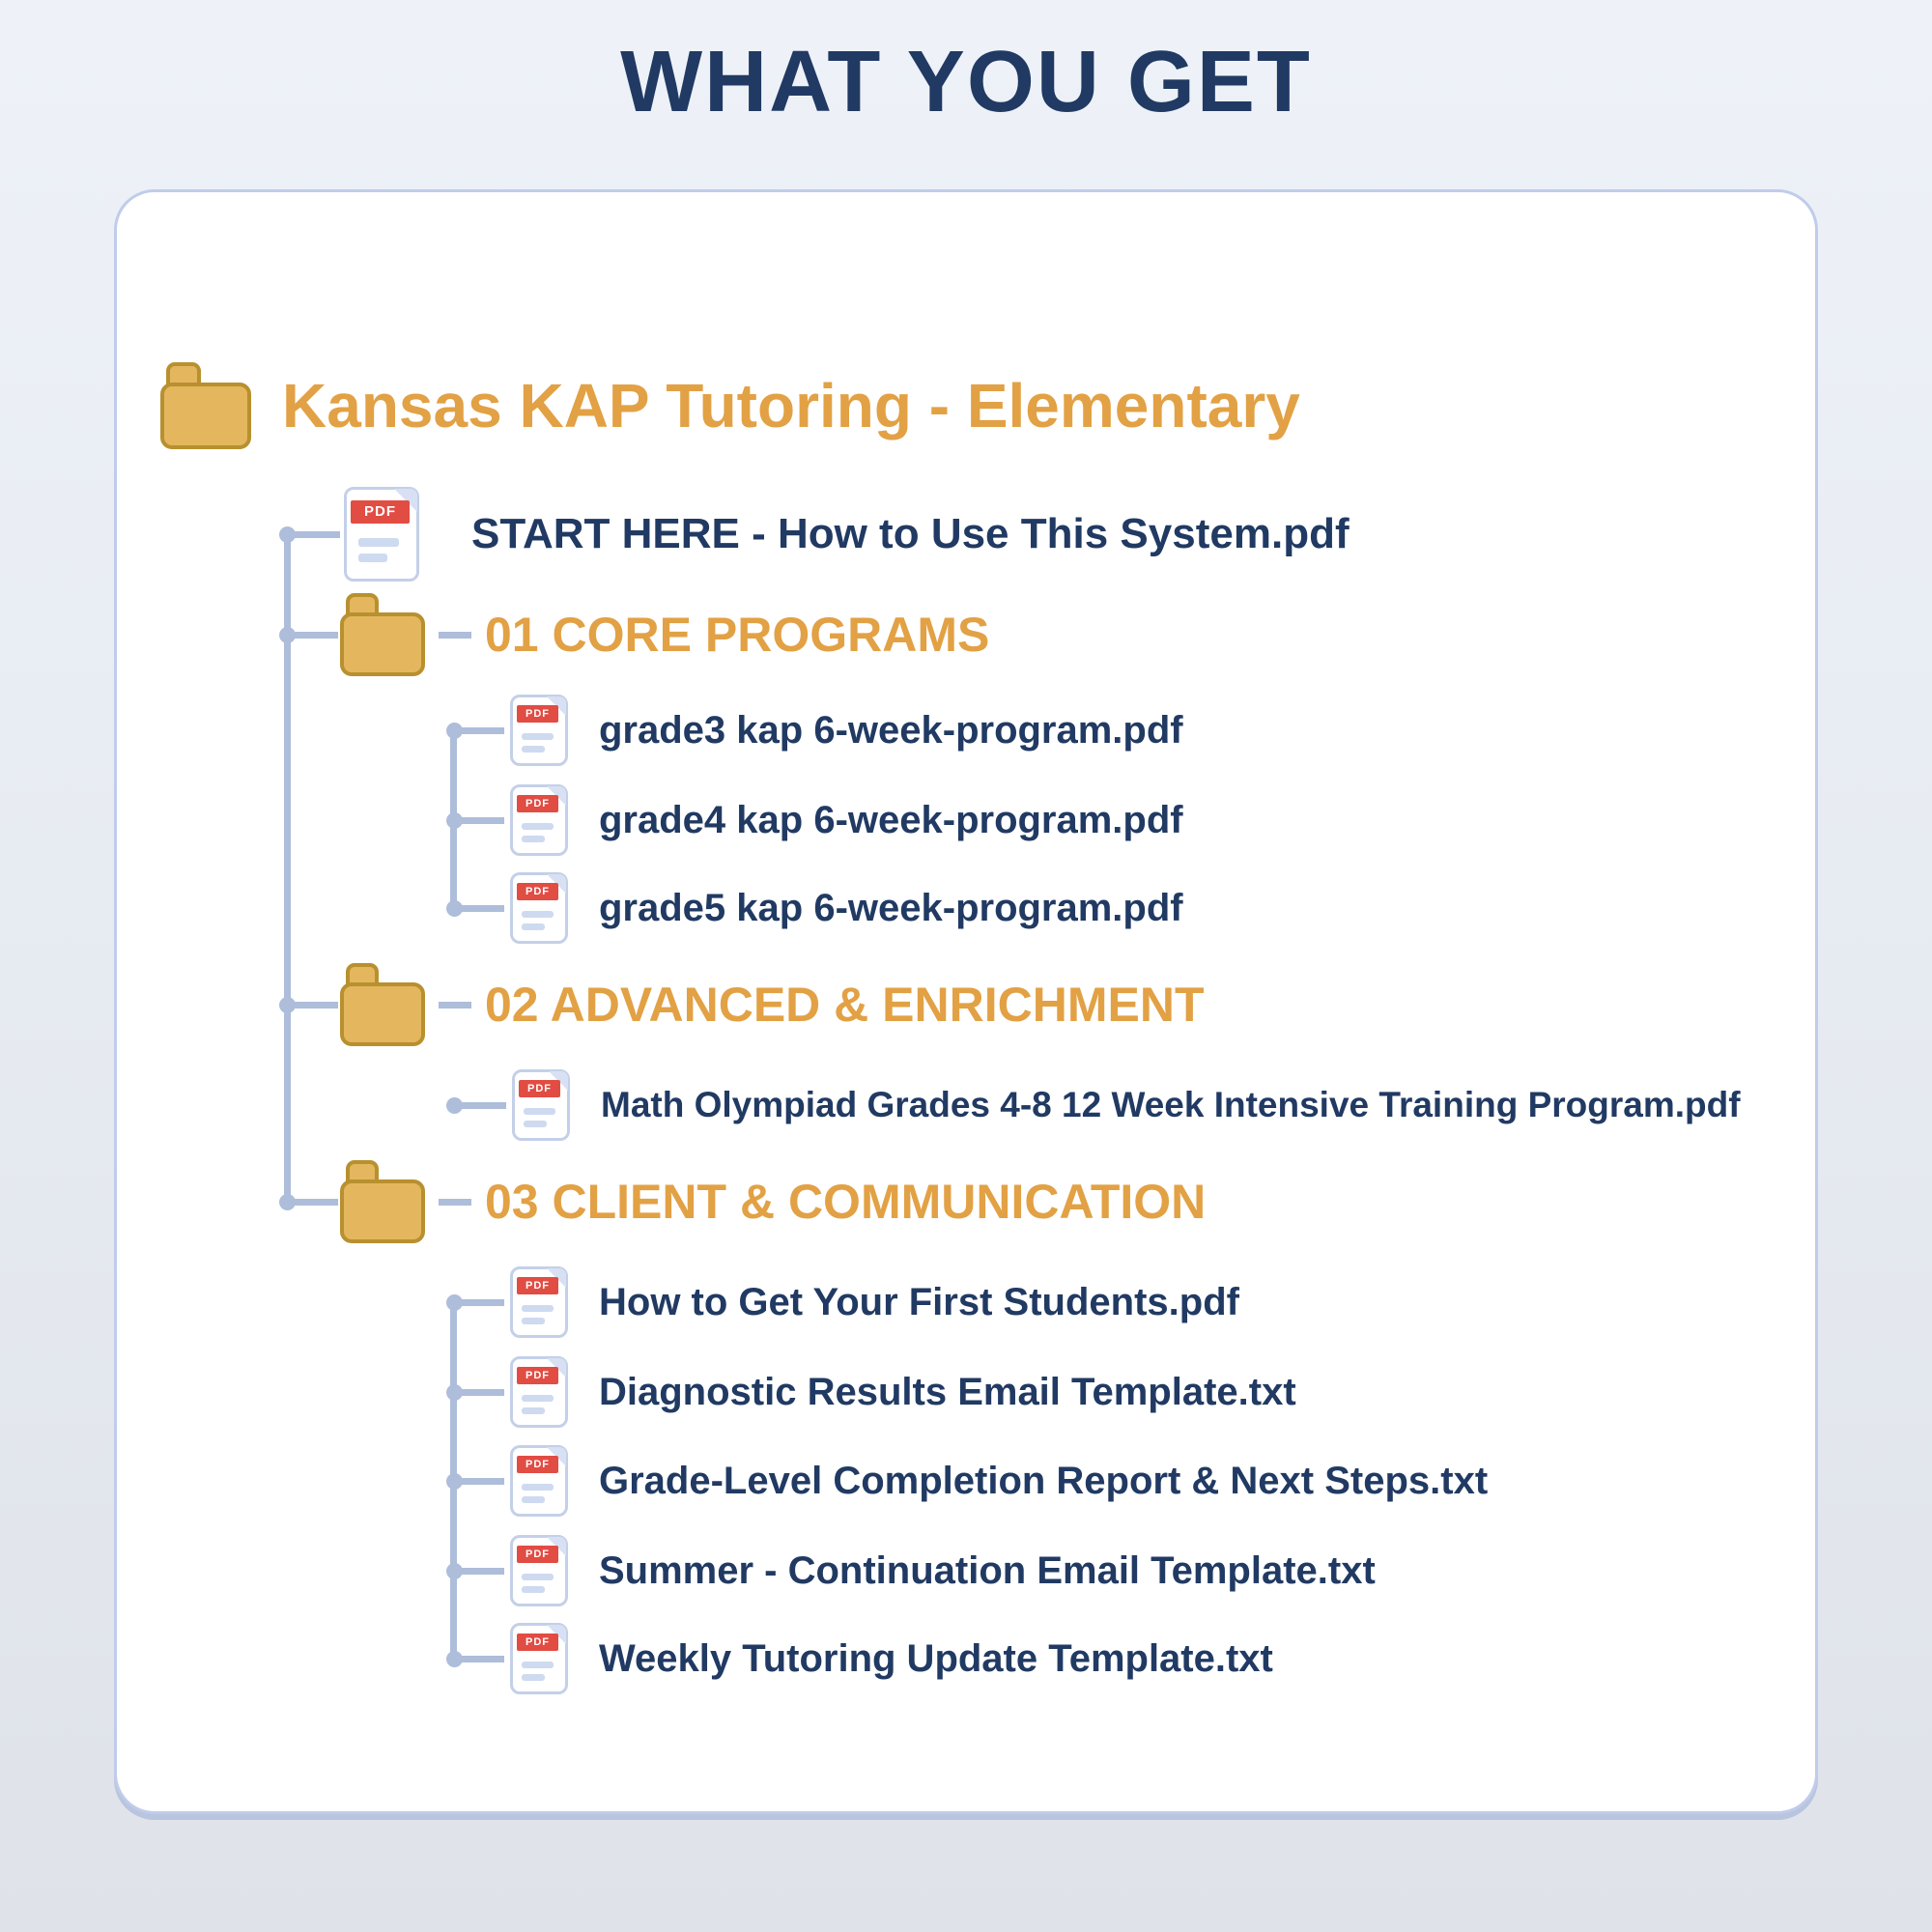  Describe the element at coordinates (947, 1391) in the screenshot. I see `file-label: Diagnostic Results Email Template.txt` at that location.